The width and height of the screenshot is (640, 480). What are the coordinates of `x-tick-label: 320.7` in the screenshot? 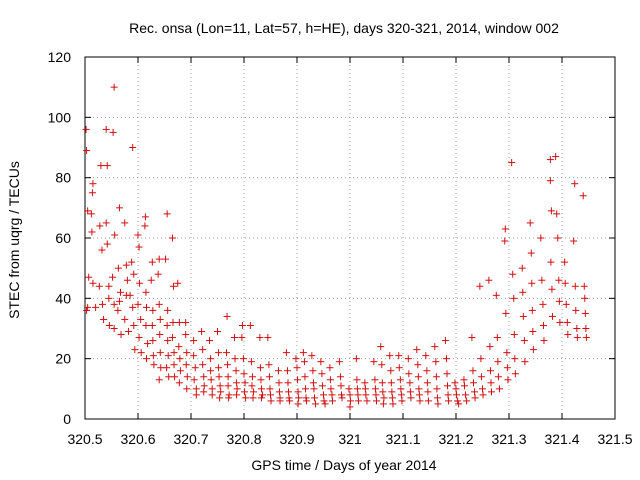 It's located at (190, 439).